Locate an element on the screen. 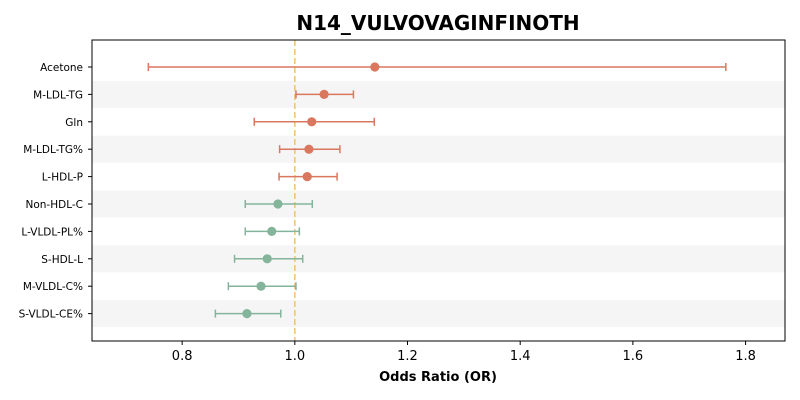 The image size is (800, 400). y-tick-label: M-VLDL-C% is located at coordinates (53, 287).